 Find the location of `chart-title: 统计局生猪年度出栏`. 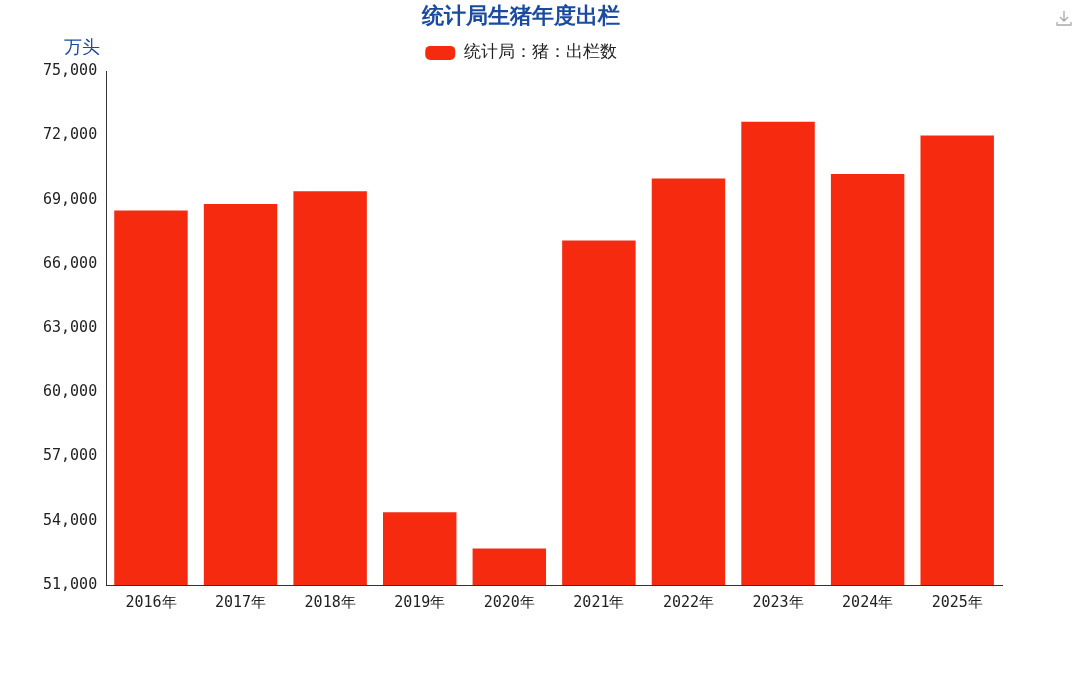

chart-title: 统计局生猪年度出栏 is located at coordinates (520, 15).